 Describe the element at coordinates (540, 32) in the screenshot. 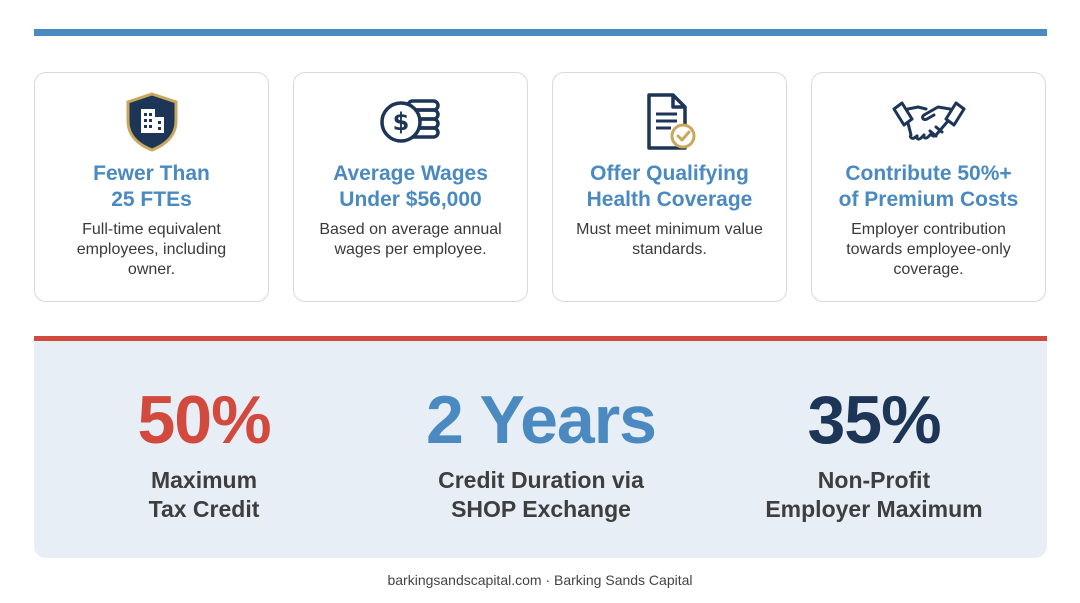

I see `top-accent-bar` at that location.